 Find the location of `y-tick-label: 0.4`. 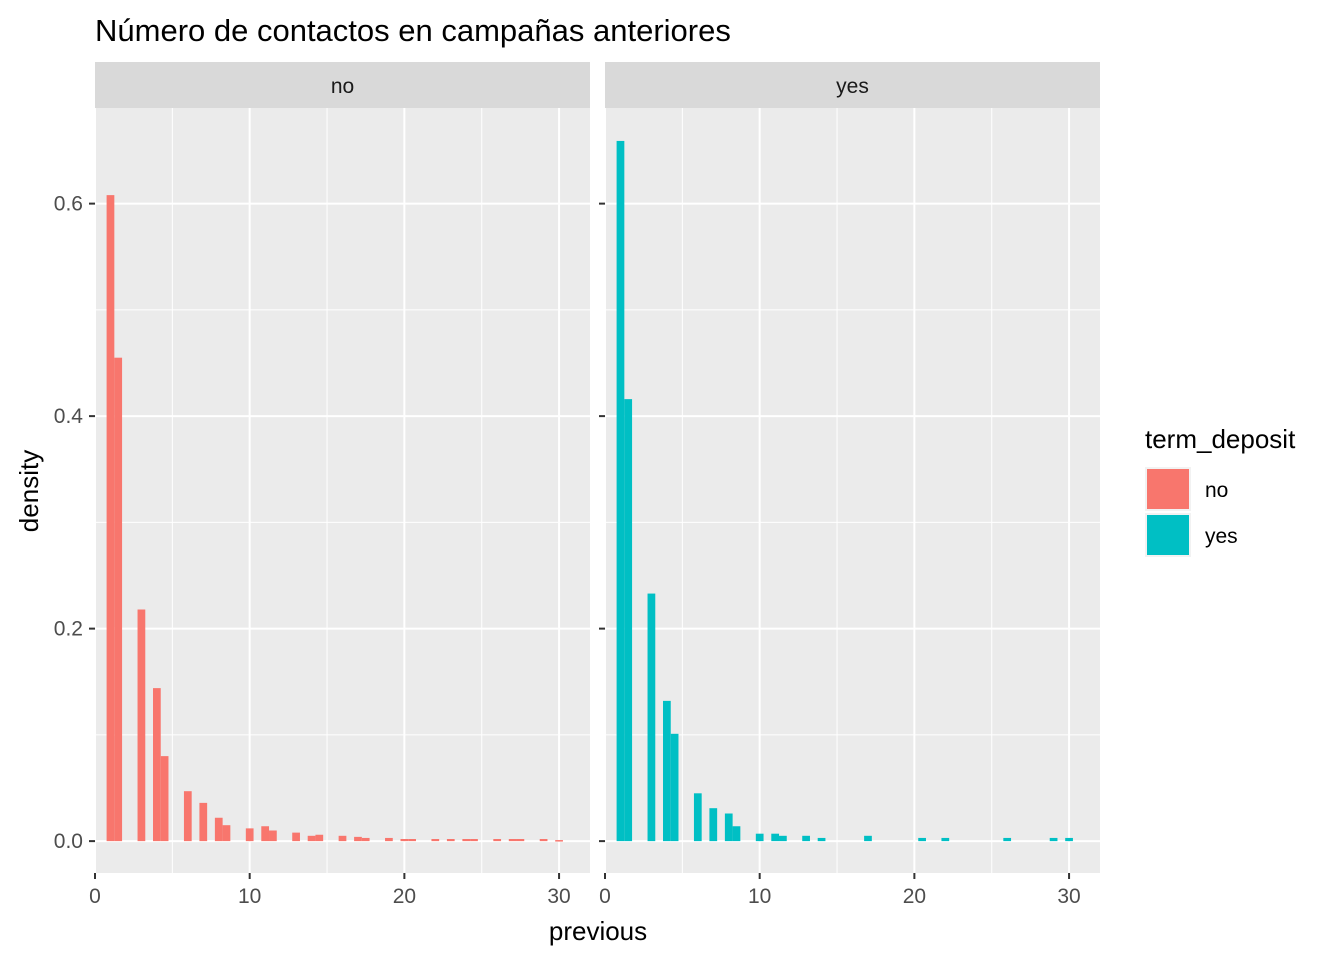

y-tick-label: 0.4 is located at coordinates (69, 416).